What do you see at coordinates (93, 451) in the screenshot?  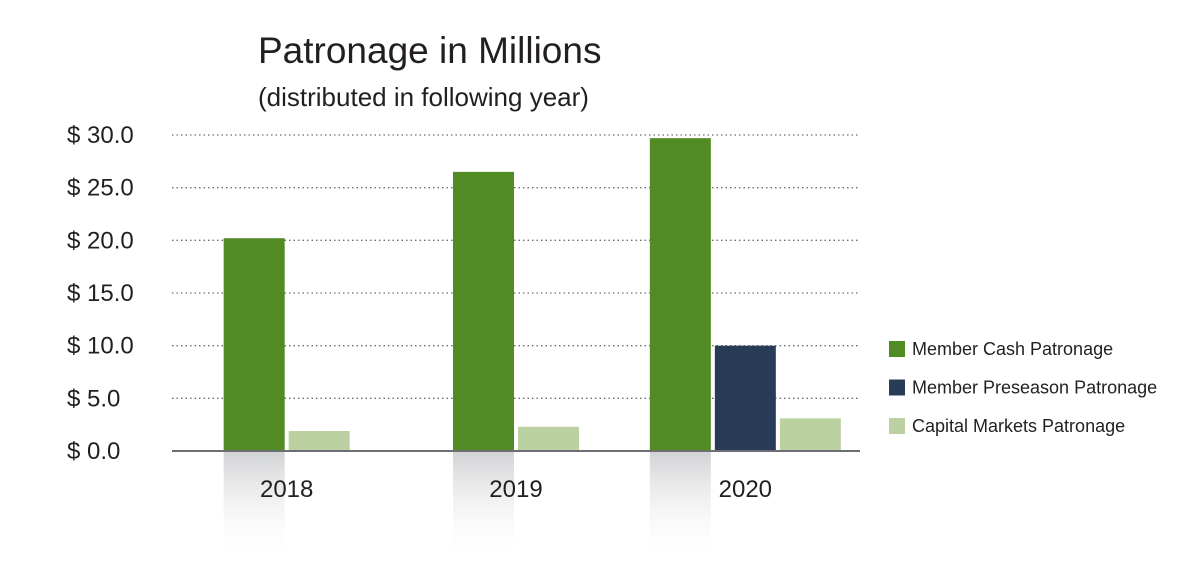 I see `y-tick-label: $ 0.0` at bounding box center [93, 451].